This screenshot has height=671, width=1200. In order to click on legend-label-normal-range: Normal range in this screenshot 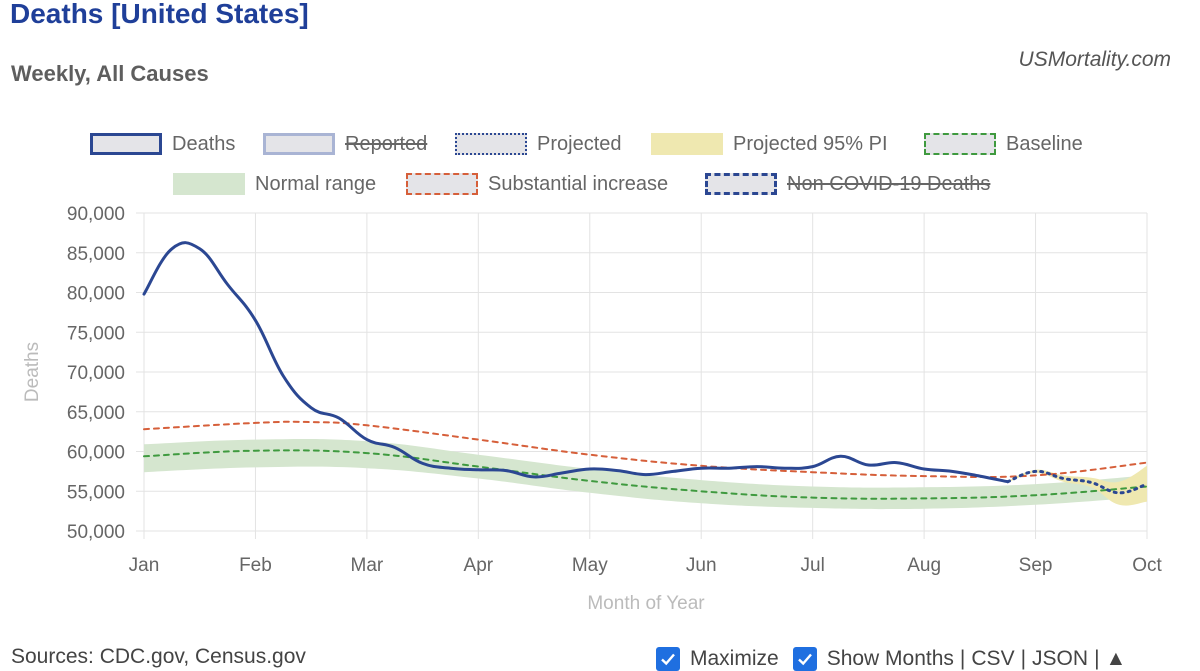, I will do `click(316, 183)`.